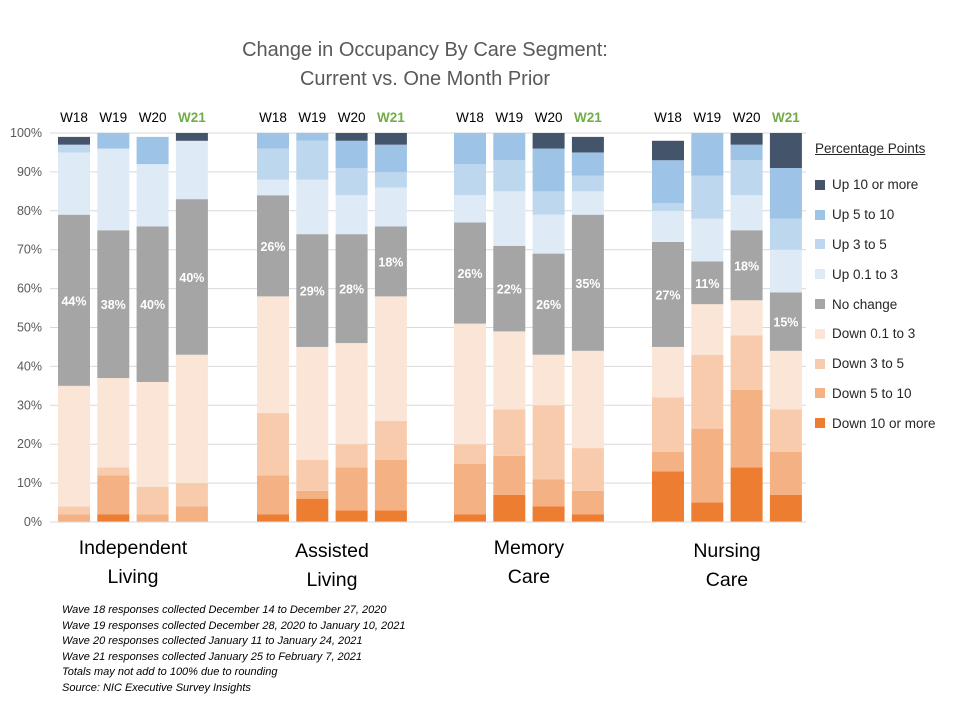 Image resolution: width=960 pixels, height=720 pixels. I want to click on legend-label: Down 3 to 5, so click(868, 364).